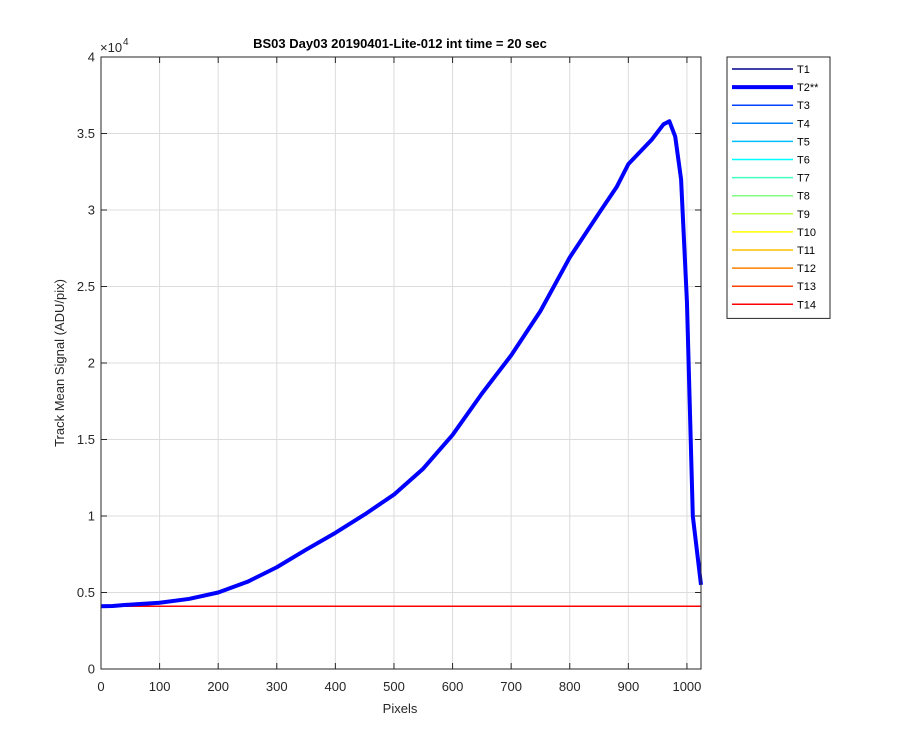 The image size is (900, 750). What do you see at coordinates (86, 592) in the screenshot?
I see `y-tick-label: 0.5` at bounding box center [86, 592].